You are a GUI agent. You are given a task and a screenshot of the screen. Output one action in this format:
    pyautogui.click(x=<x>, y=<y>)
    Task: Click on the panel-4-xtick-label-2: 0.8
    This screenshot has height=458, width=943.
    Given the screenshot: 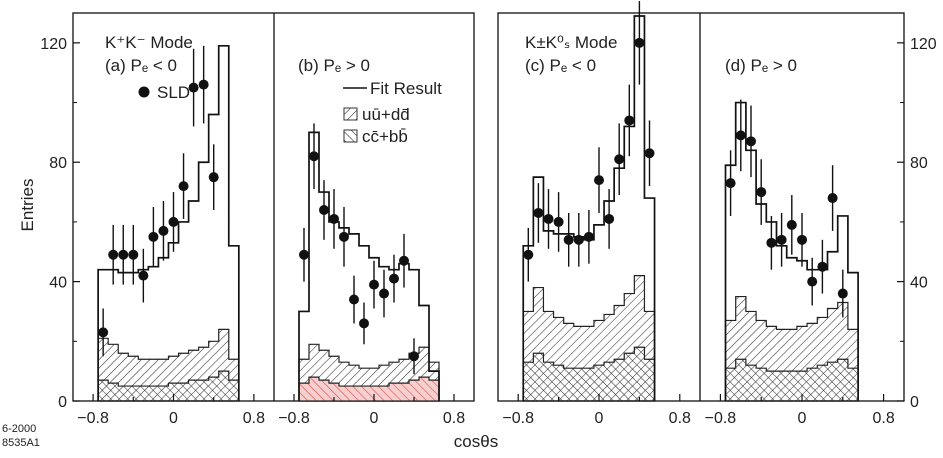 What is the action you would take?
    pyautogui.click(x=883, y=418)
    